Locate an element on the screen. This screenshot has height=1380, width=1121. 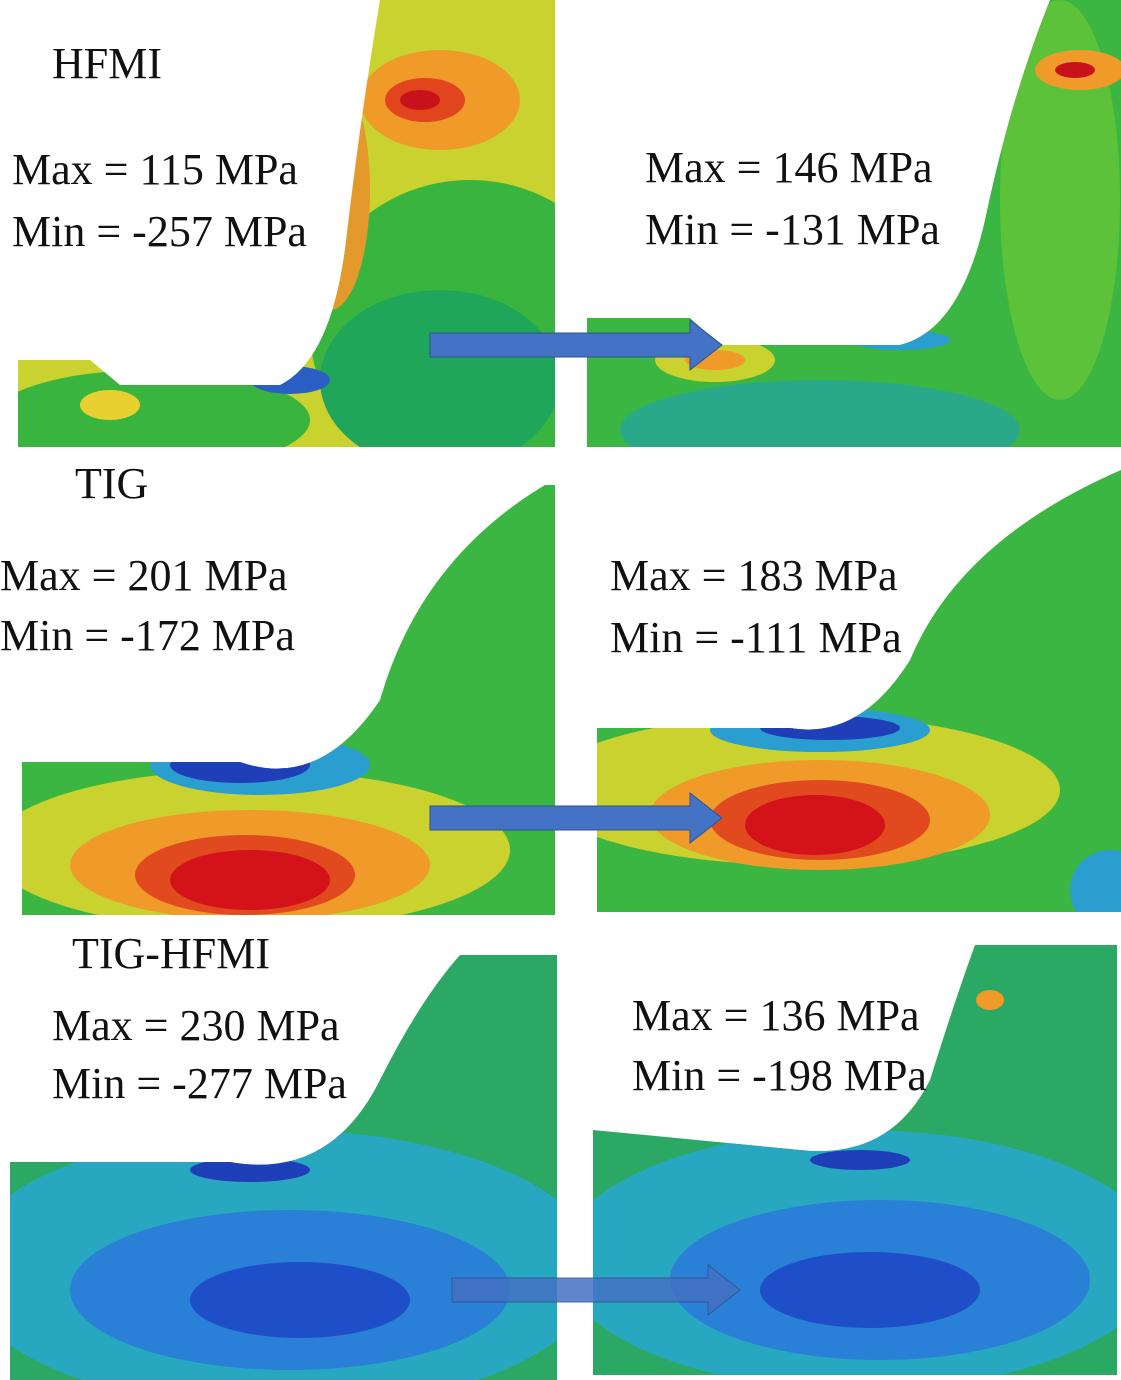
min-stress: Min = -172 MPa is located at coordinates (147, 635).